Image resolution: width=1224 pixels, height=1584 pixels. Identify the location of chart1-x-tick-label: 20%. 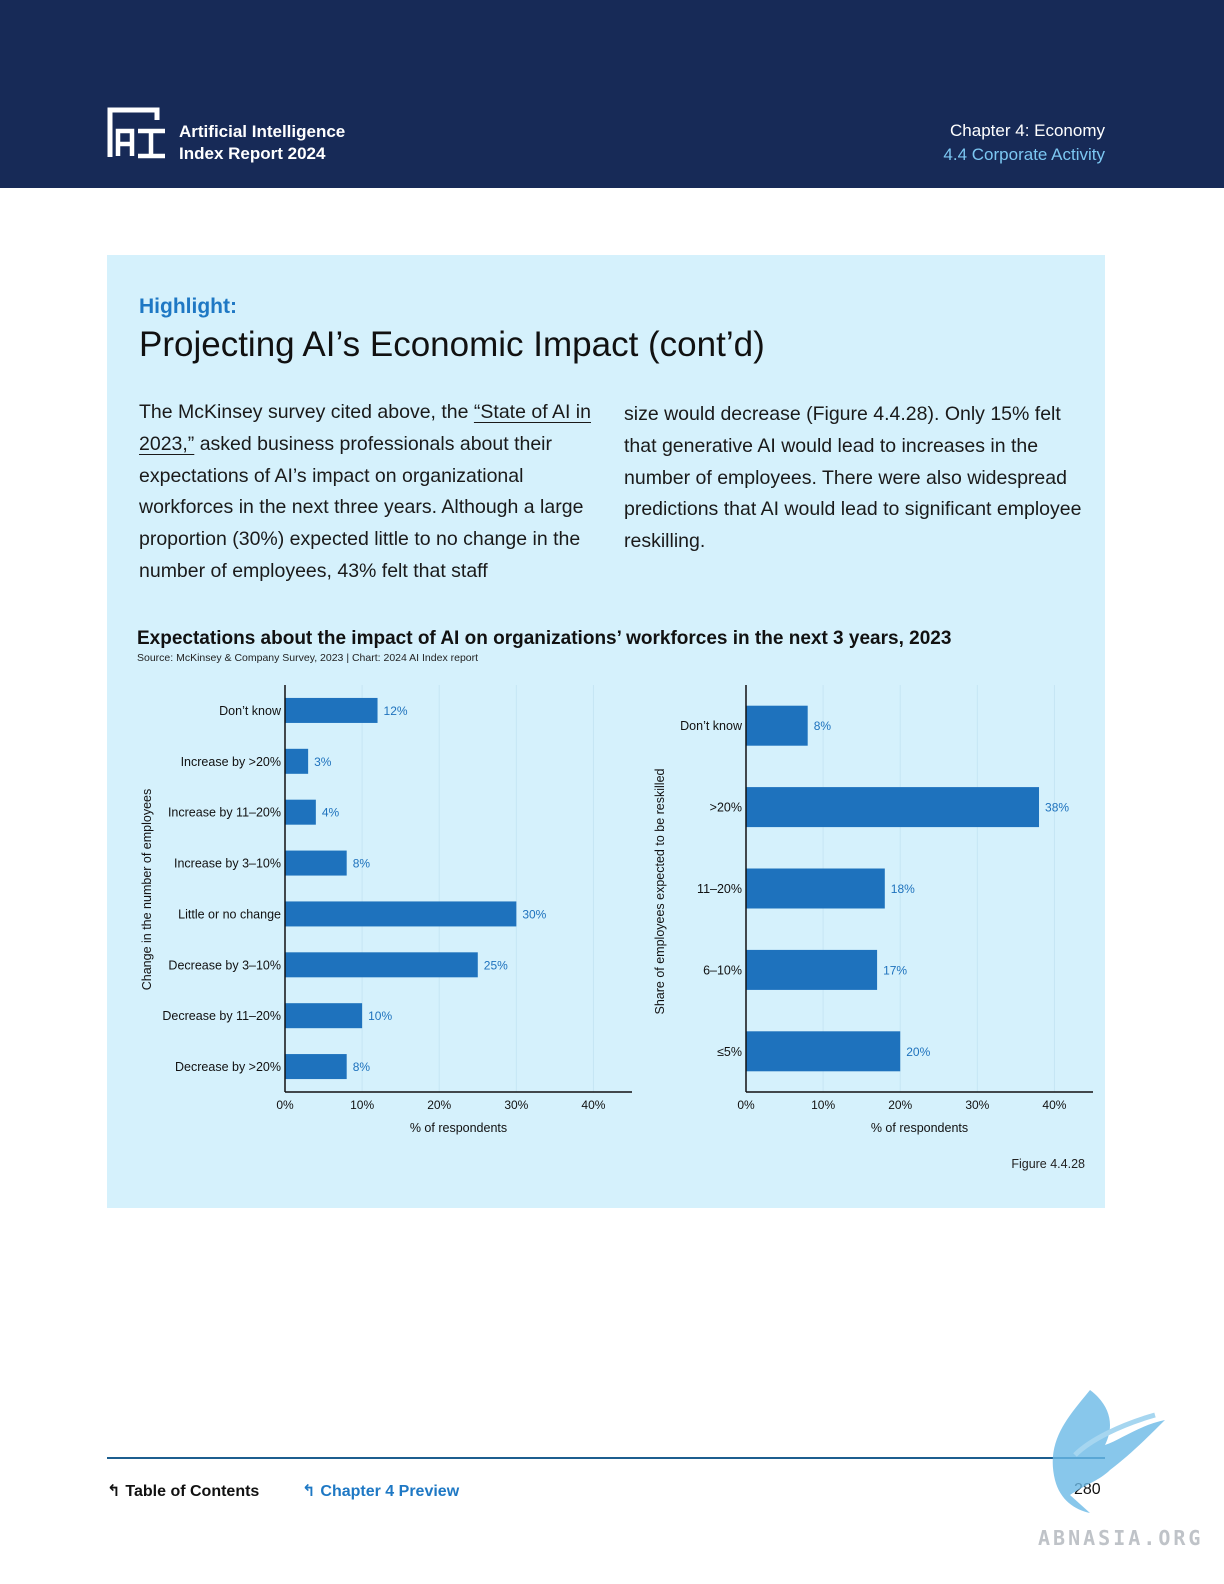
(439, 1105).